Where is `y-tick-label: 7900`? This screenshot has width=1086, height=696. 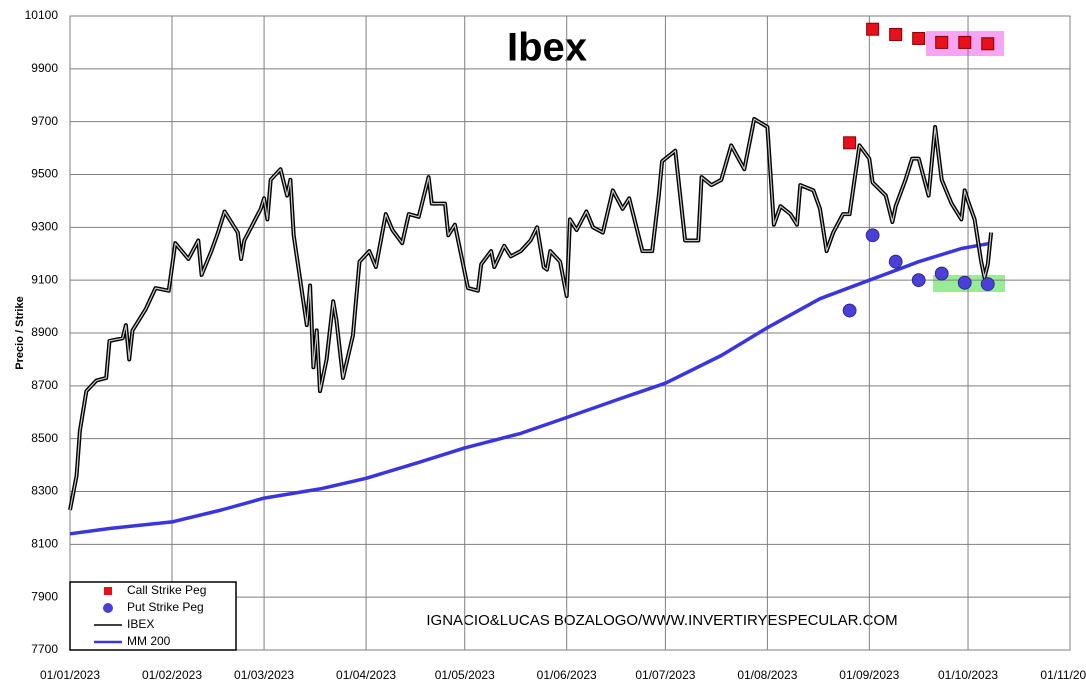 y-tick-label: 7900 is located at coordinates (44, 596).